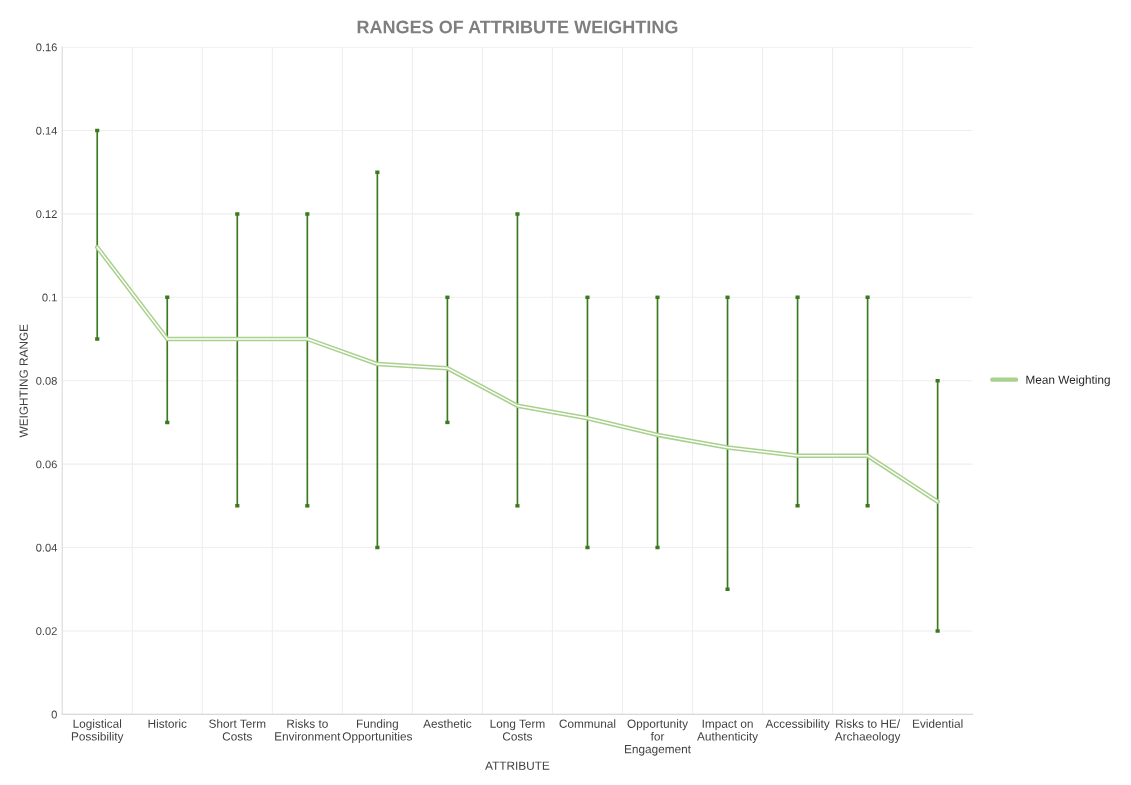 The image size is (1131, 785). I want to click on y-tick-label: 0.14, so click(47, 130).